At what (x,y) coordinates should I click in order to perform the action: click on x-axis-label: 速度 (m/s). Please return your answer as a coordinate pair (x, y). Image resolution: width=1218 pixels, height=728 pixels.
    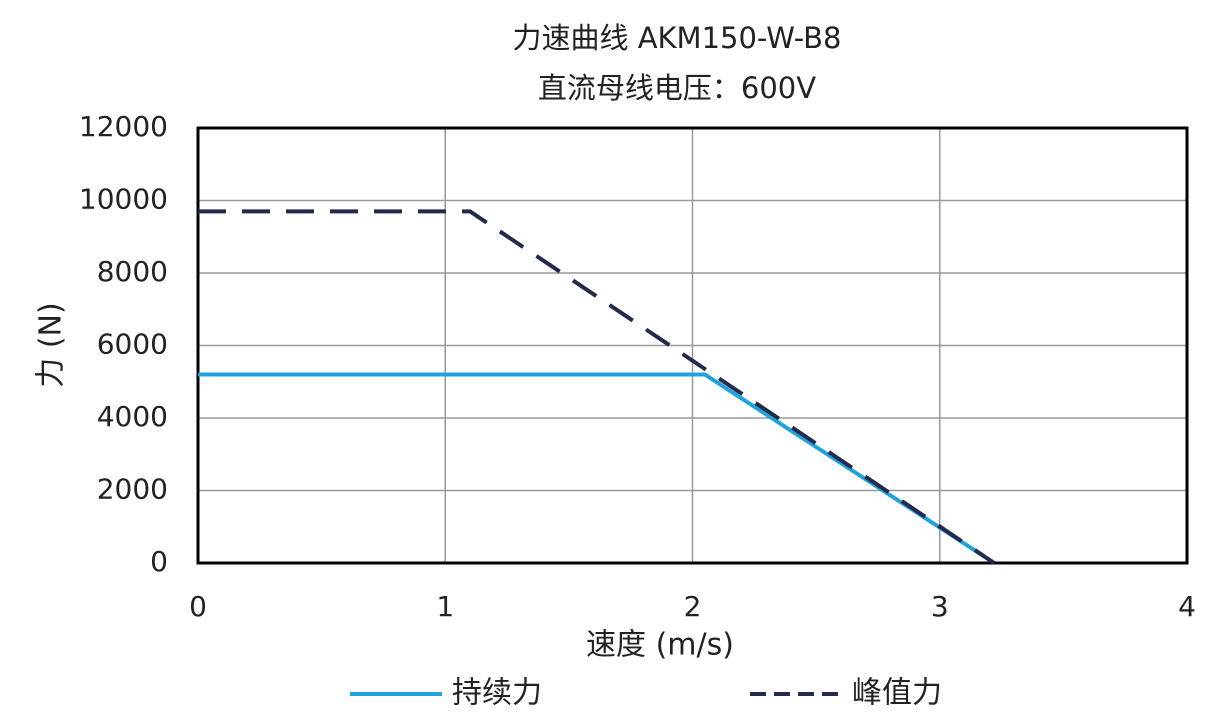
    Looking at the image, I should click on (660, 645).